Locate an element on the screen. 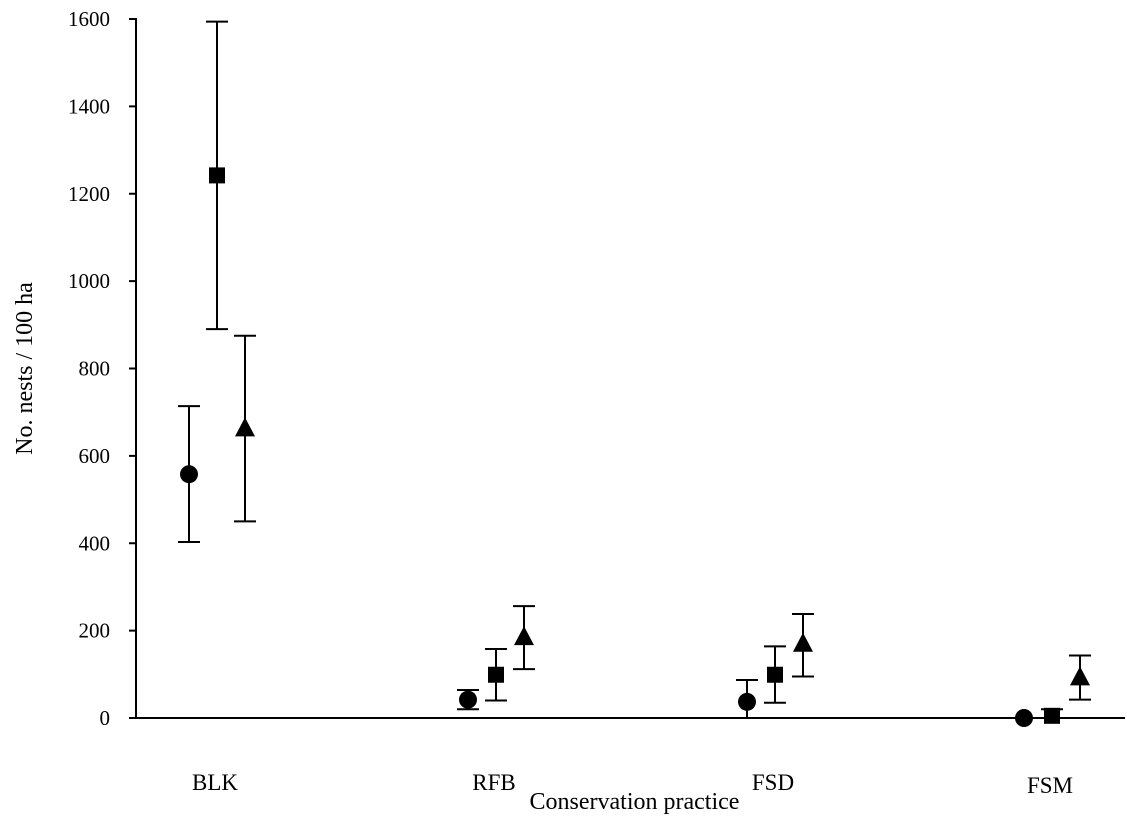 The width and height of the screenshot is (1127, 819). y-tick-label: 200 is located at coordinates (95, 631).